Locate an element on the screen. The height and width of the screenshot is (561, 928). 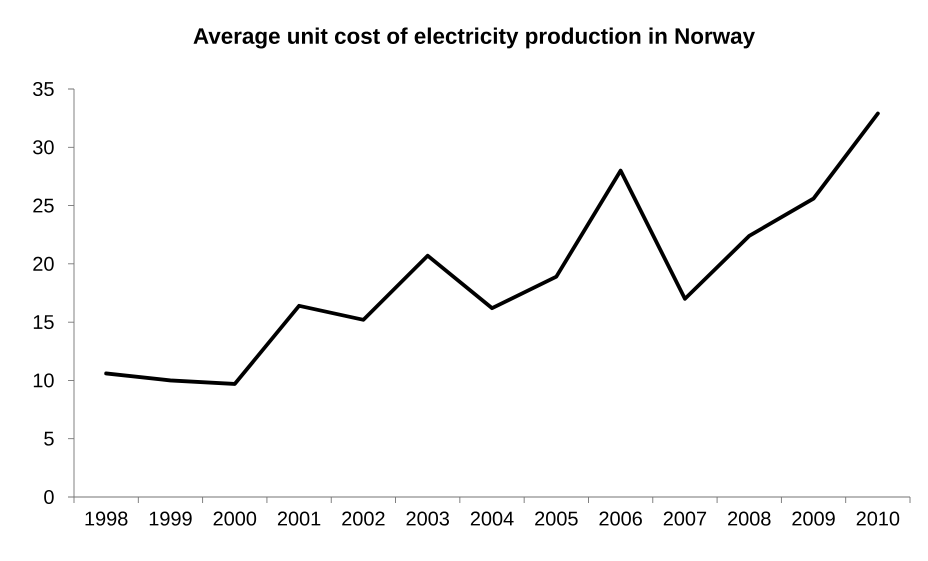
y-tick-label: 5 is located at coordinates (49, 439).